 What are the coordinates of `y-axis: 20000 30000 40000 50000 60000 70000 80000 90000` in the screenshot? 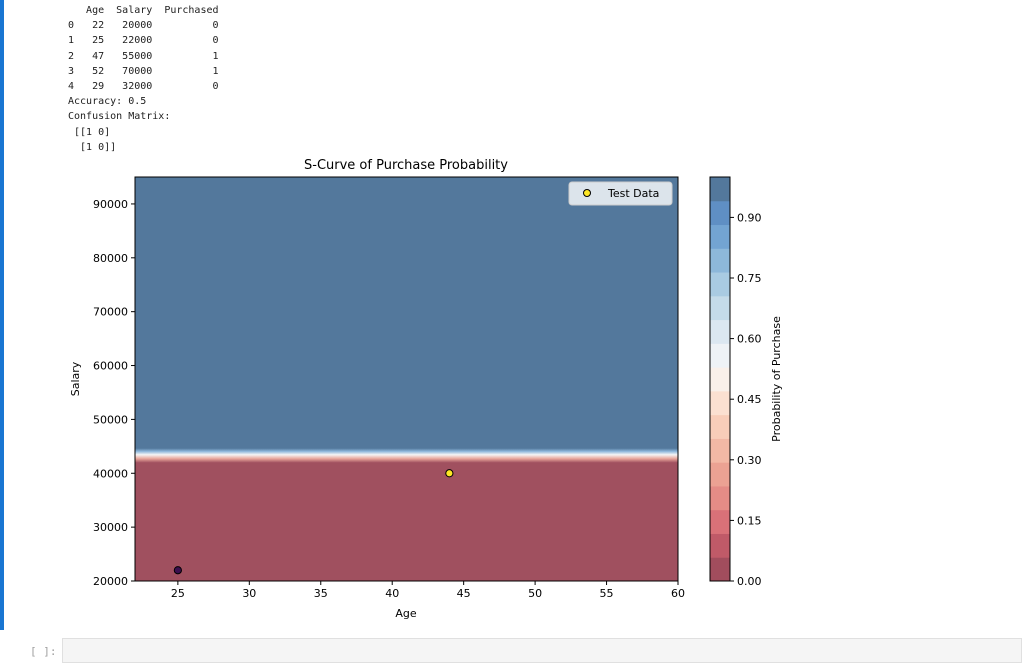 It's located at (114, 393).